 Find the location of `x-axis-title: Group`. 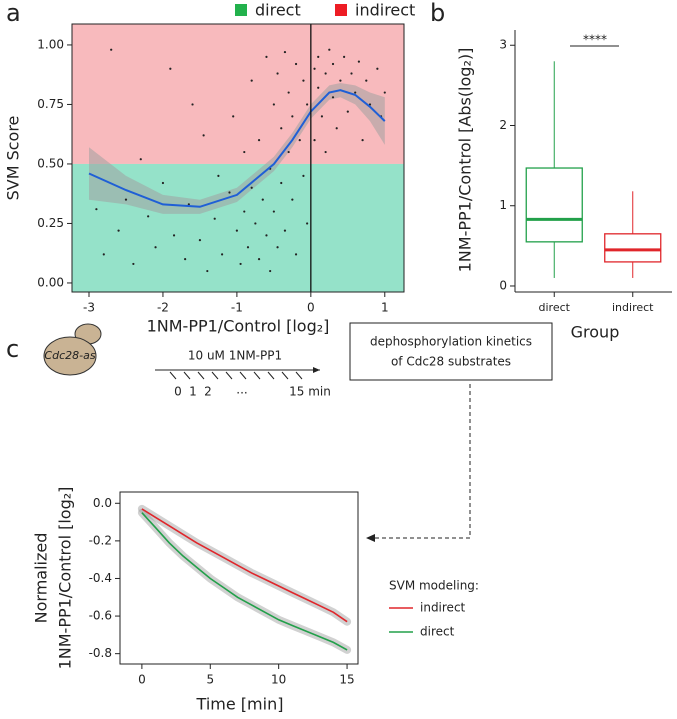

x-axis-title: Group is located at coordinates (595, 332).